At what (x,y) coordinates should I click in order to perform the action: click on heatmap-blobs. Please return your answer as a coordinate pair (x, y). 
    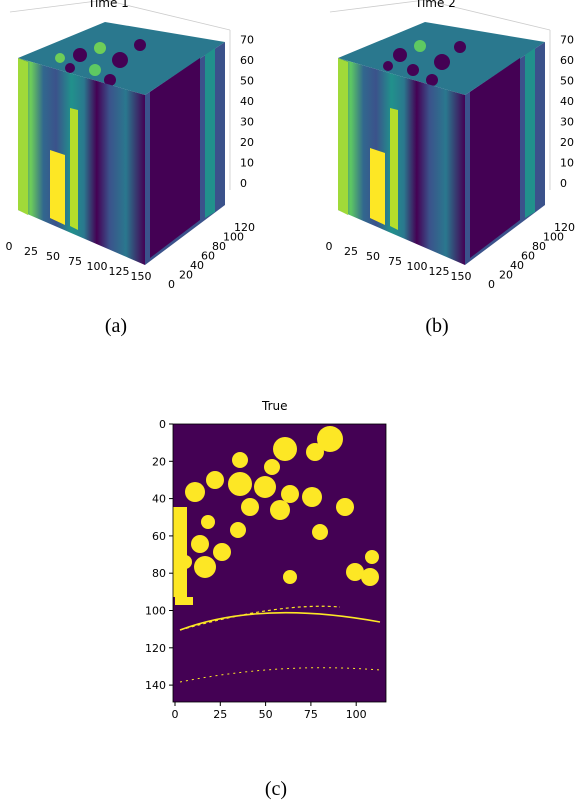
    Looking at the image, I should click on (276, 515).